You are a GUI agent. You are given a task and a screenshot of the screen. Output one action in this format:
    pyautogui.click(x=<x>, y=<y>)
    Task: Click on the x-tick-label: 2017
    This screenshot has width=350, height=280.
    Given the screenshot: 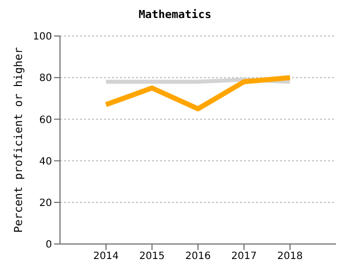 What is the action you would take?
    pyautogui.click(x=244, y=256)
    